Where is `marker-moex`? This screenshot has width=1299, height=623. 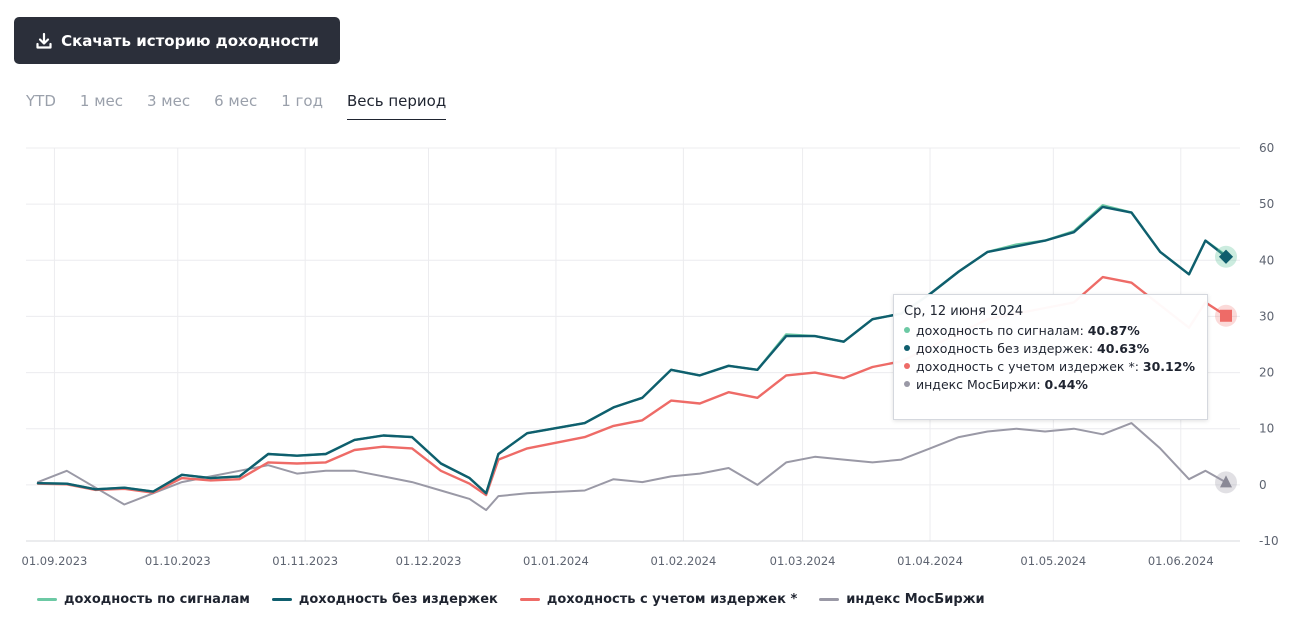
marker-moex is located at coordinates (1226, 481).